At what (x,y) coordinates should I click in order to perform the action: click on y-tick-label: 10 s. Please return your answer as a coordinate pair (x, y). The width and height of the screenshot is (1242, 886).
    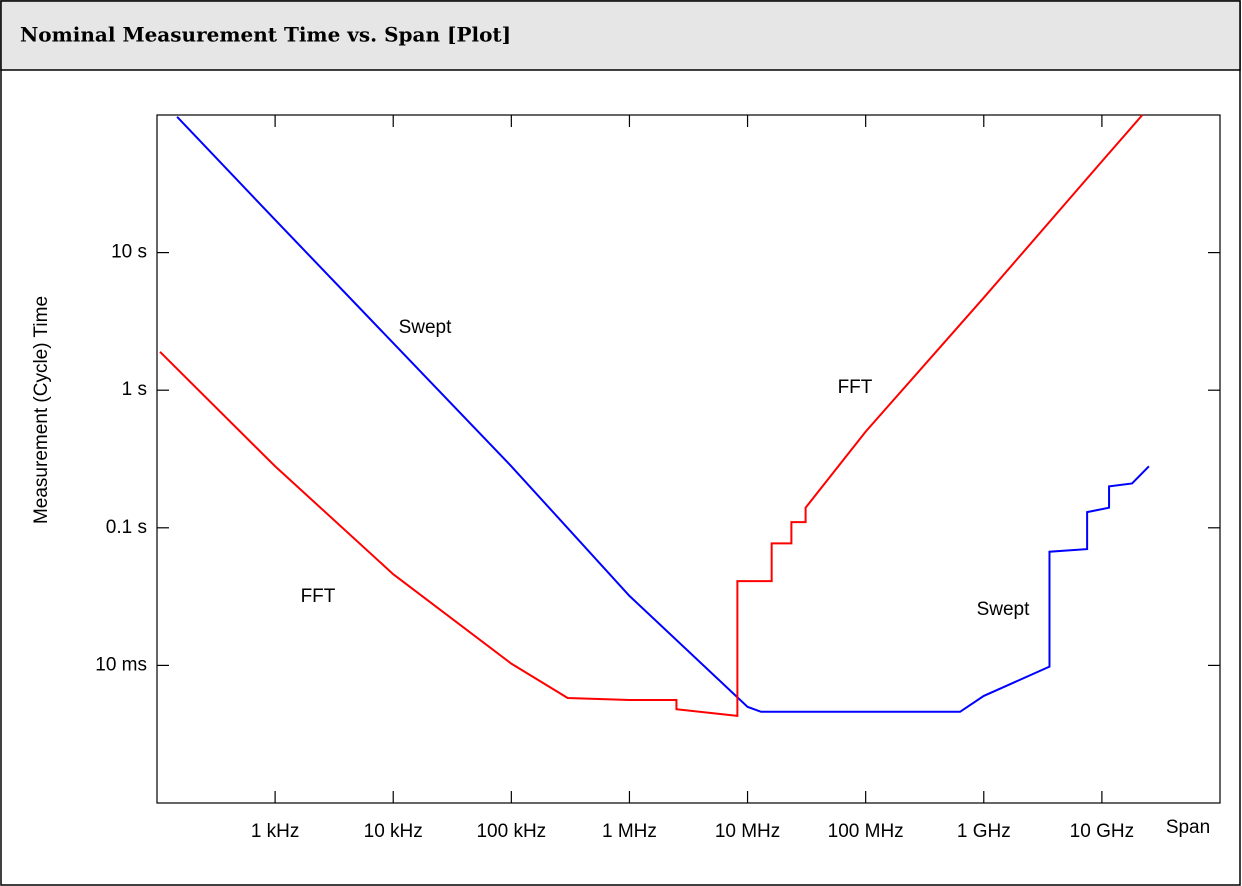
    Looking at the image, I should click on (129, 252).